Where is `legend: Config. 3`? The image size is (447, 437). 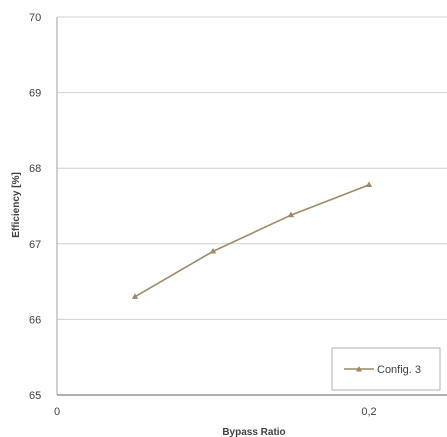 legend: Config. 3 is located at coordinates (386, 369).